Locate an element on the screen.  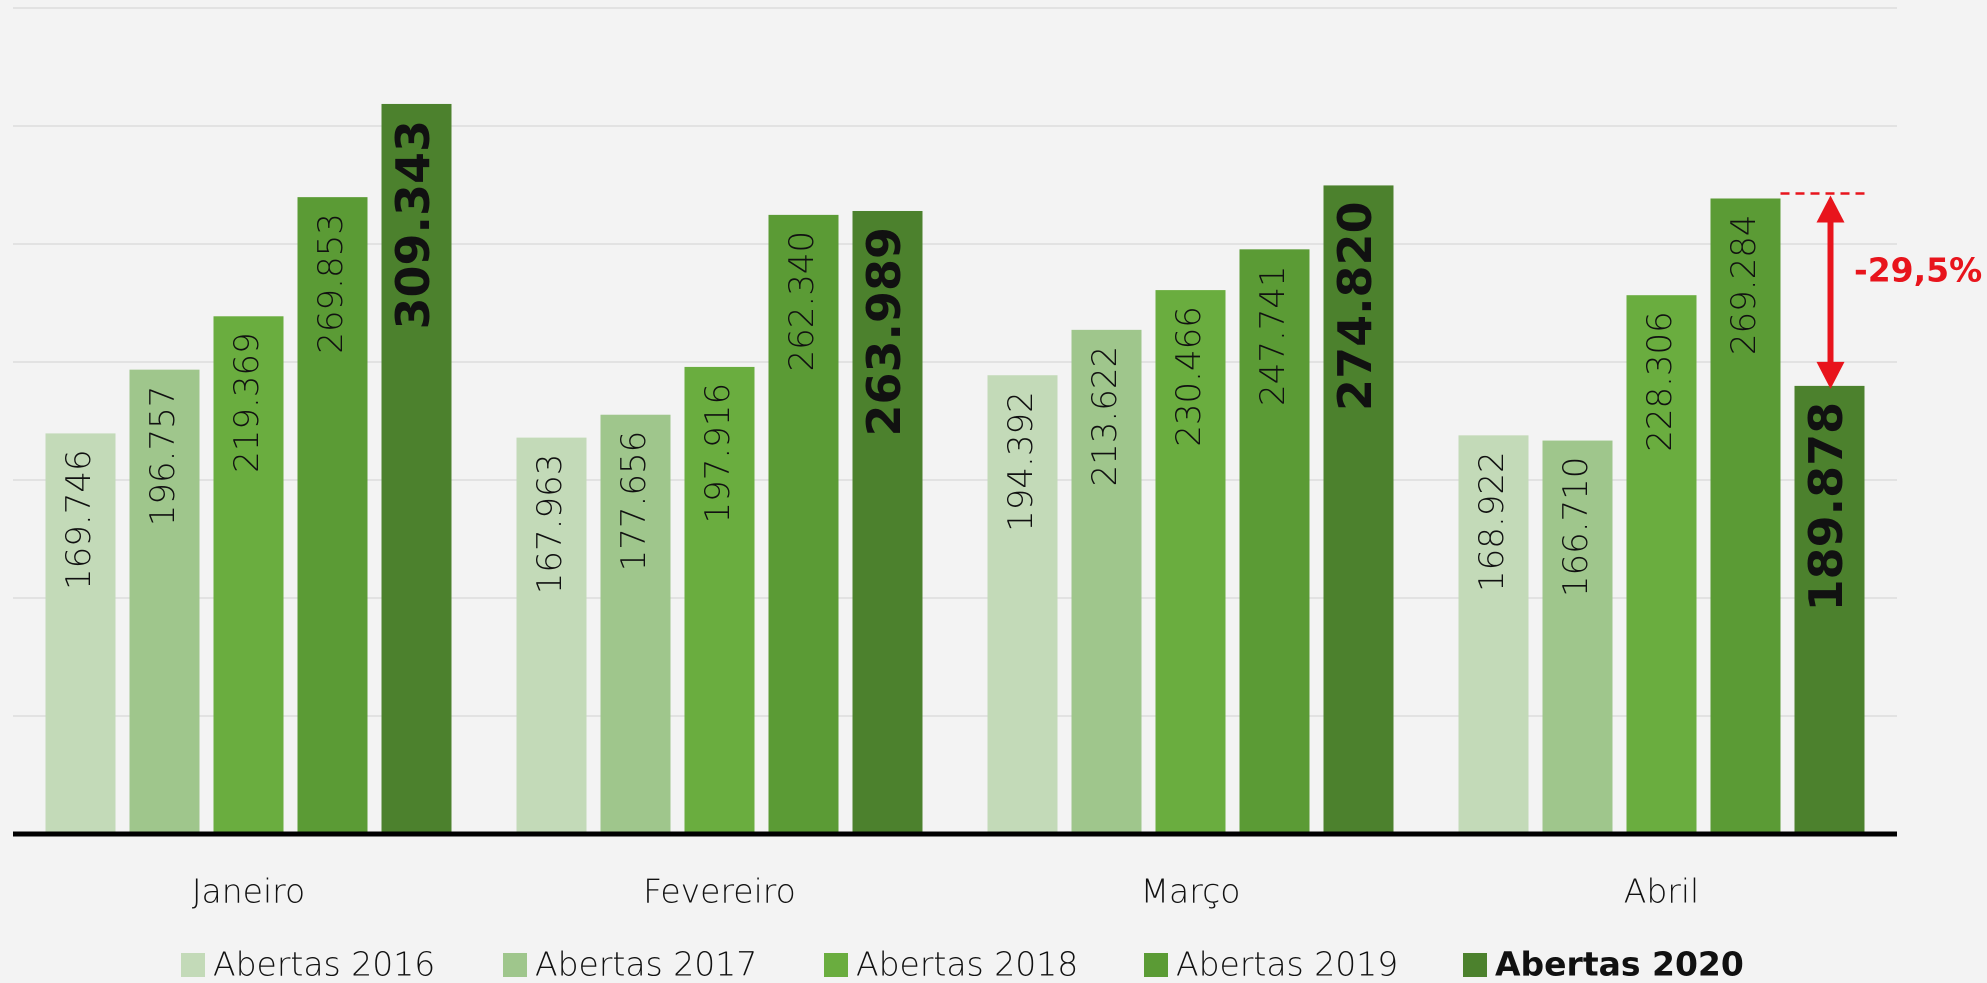
legend-label: Abertas 2016 is located at coordinates (324, 964).